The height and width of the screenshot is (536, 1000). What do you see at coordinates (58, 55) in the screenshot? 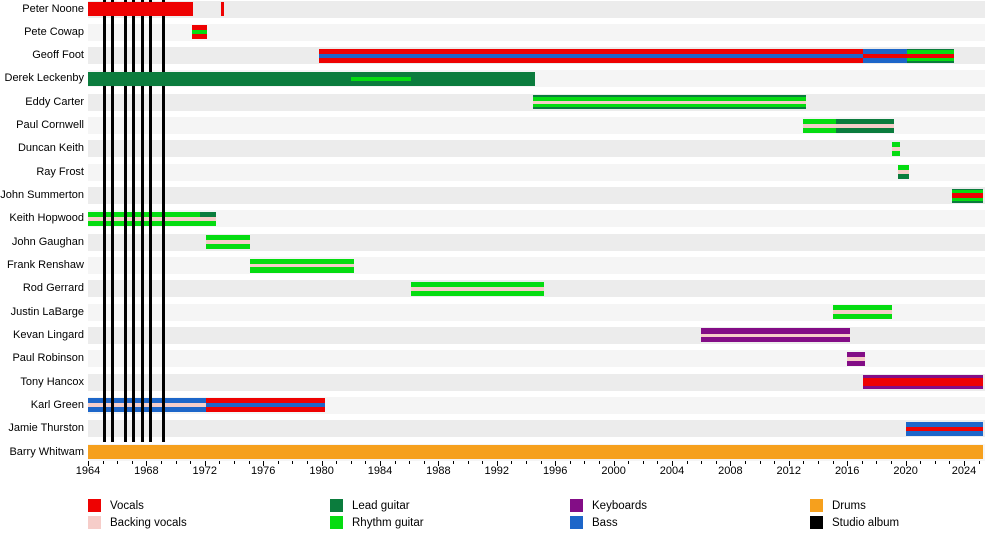
I see `member-label: Geoff Foot` at bounding box center [58, 55].